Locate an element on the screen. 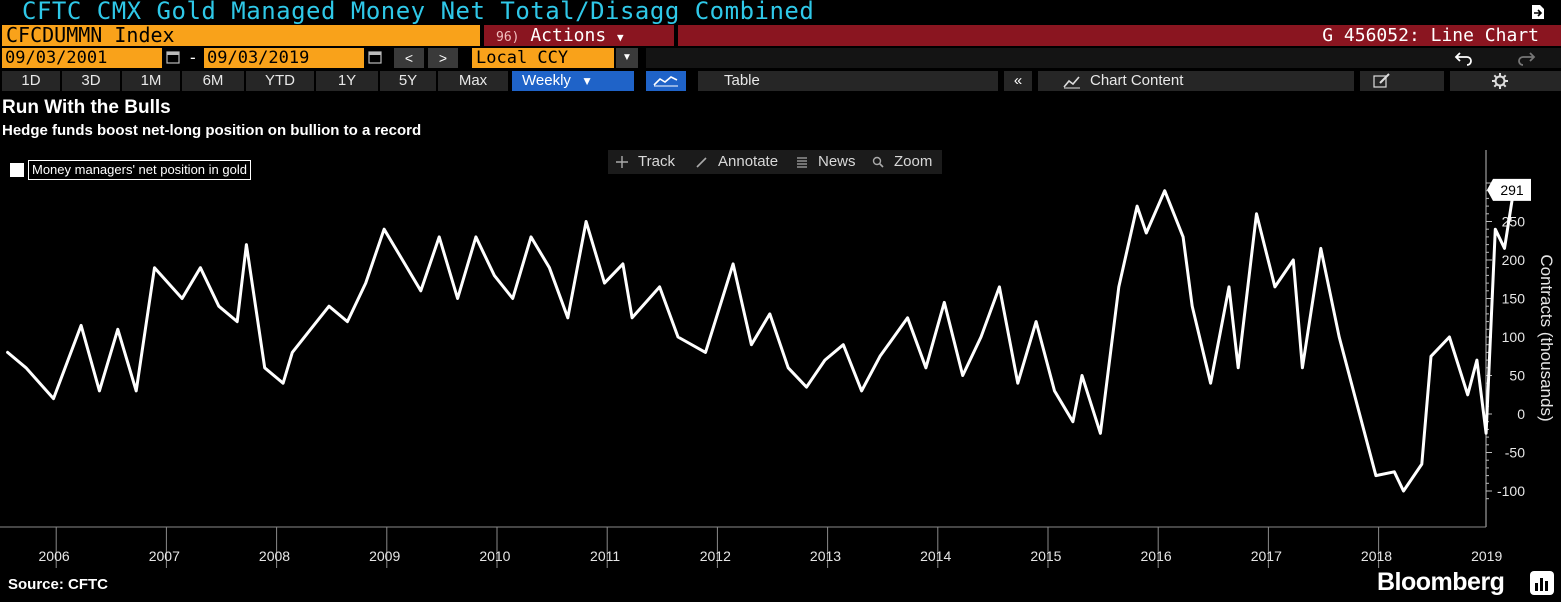  news-label: News is located at coordinates (837, 161).